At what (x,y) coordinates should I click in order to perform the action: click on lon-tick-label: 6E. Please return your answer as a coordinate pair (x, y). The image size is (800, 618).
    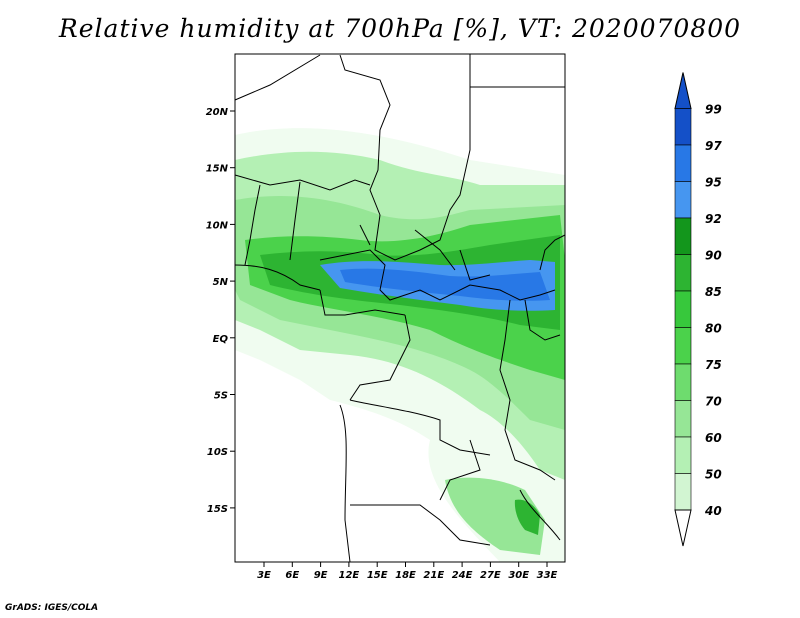
    Looking at the image, I should click on (292, 575).